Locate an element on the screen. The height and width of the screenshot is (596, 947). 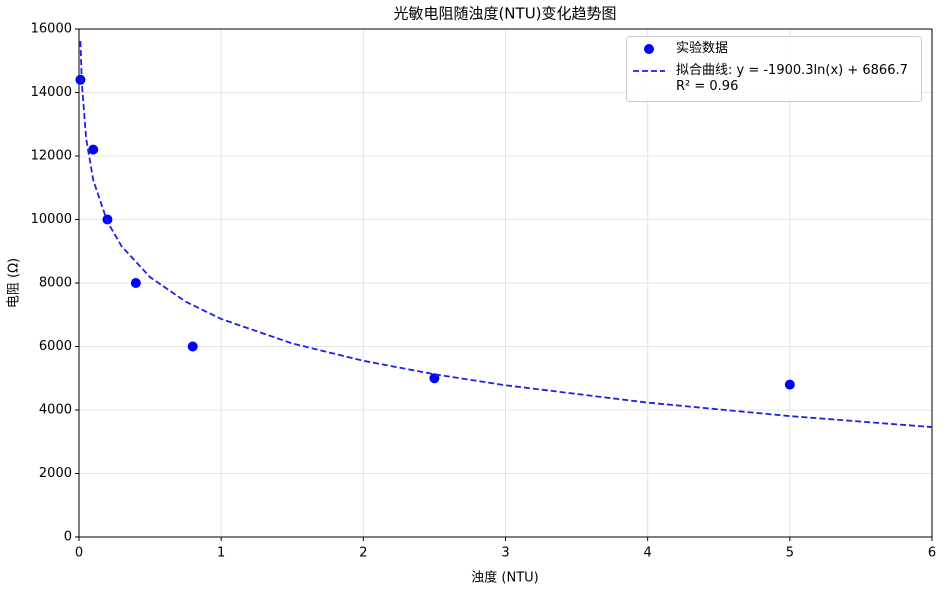
legend-marker is located at coordinates (649, 49).